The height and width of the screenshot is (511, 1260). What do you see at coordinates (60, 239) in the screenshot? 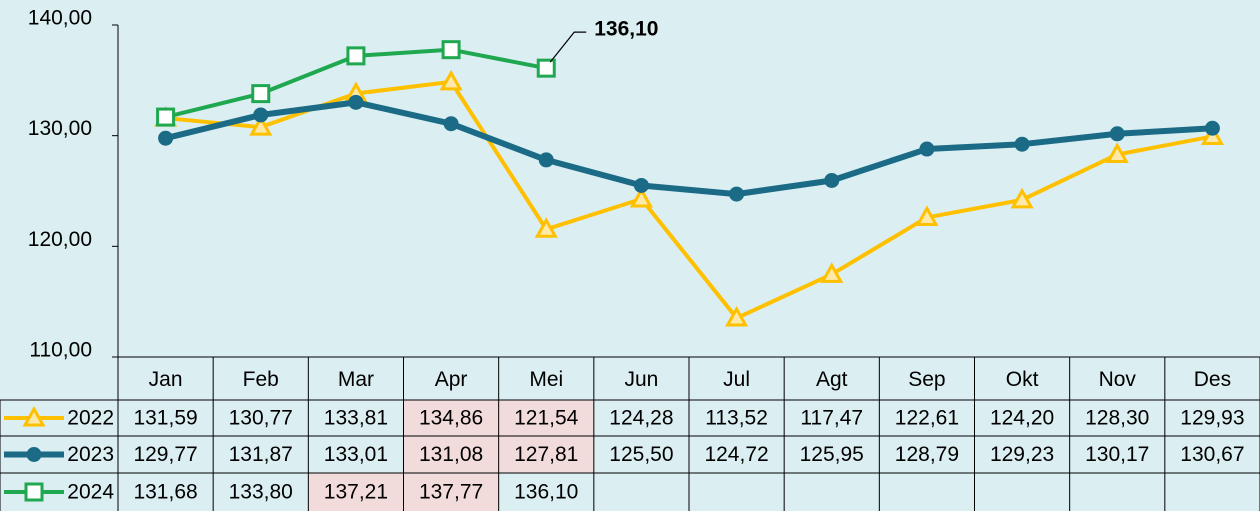
I see `y-tick-label: 120,00` at bounding box center [60, 239].